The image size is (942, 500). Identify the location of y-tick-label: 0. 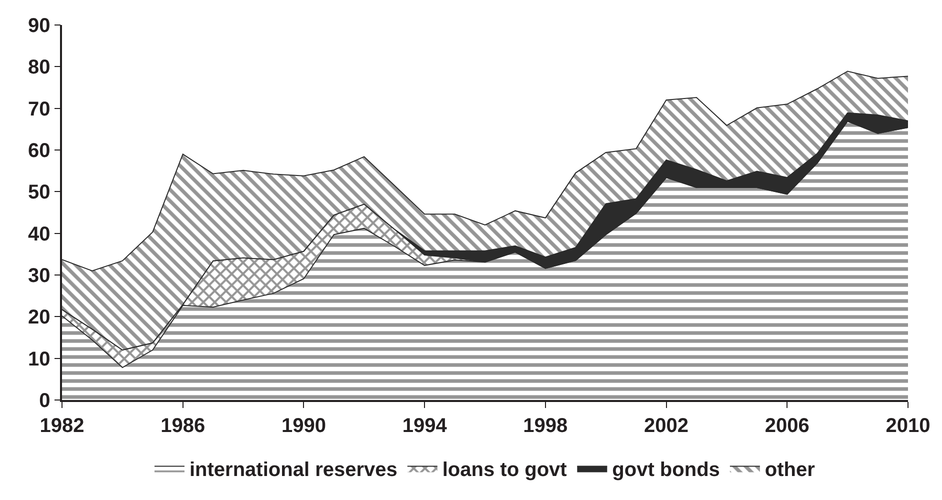
(44, 401).